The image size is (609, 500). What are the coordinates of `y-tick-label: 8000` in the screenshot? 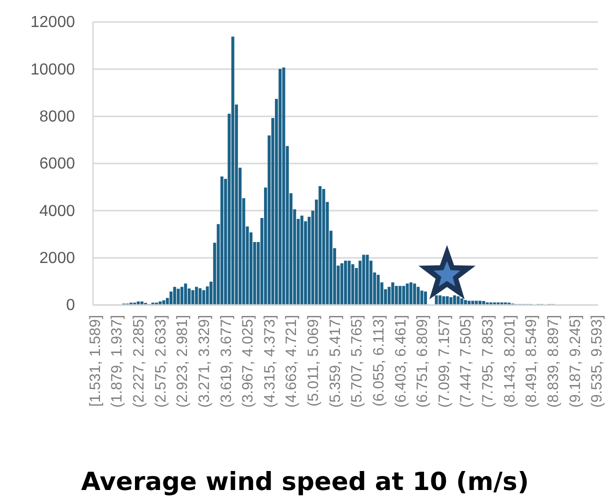 It's located at (57, 117).